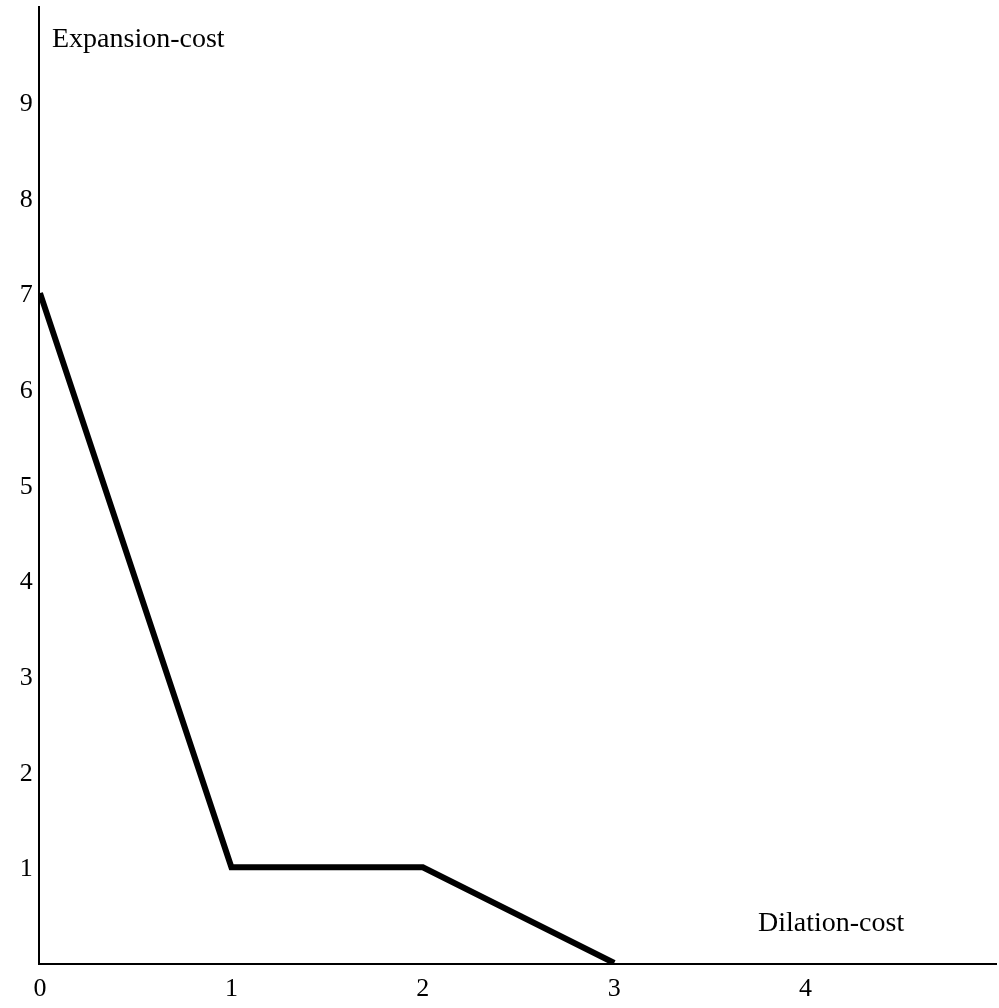 Image resolution: width=999 pixels, height=1008 pixels. Describe the element at coordinates (614, 988) in the screenshot. I see `x-tick-label: 3` at that location.